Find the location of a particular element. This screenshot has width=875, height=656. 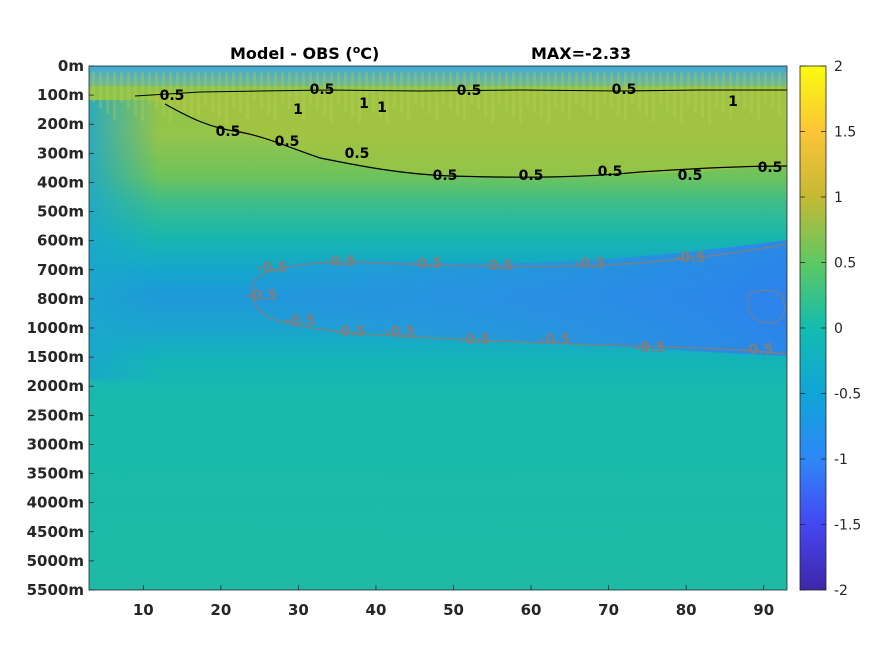

x-tick-label: 70 is located at coordinates (608, 610).